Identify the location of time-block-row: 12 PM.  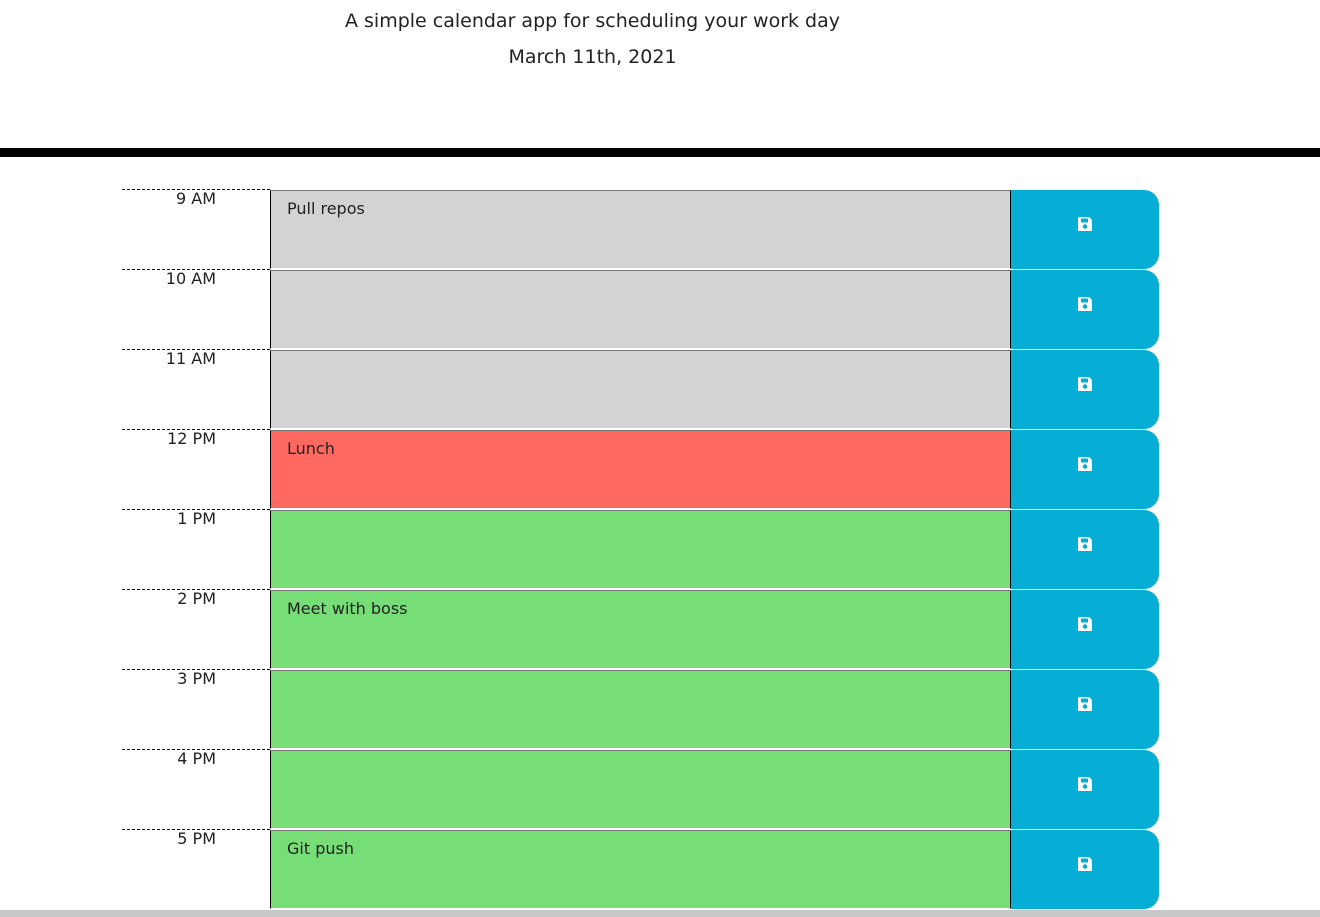
(660, 469).